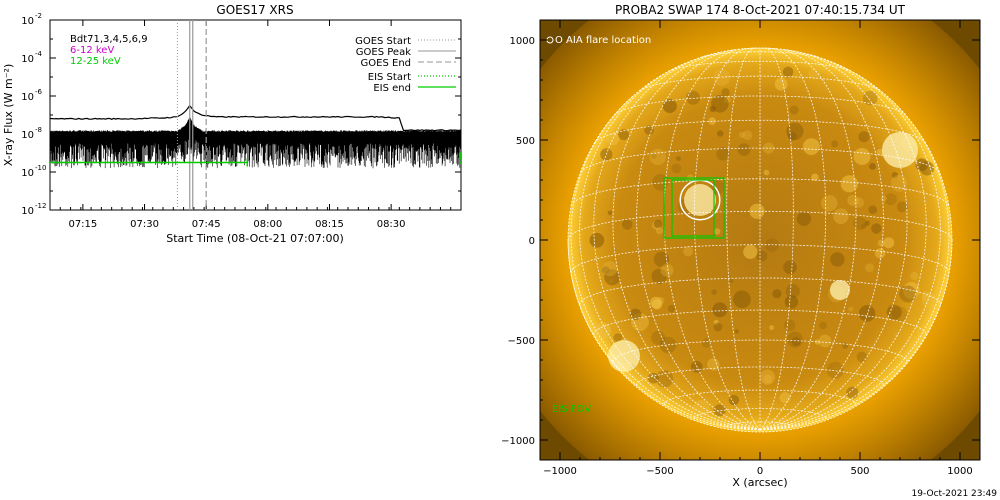 This screenshot has width=1000, height=500. Describe the element at coordinates (392, 88) in the screenshot. I see `legend-right-label: EIS end` at that location.